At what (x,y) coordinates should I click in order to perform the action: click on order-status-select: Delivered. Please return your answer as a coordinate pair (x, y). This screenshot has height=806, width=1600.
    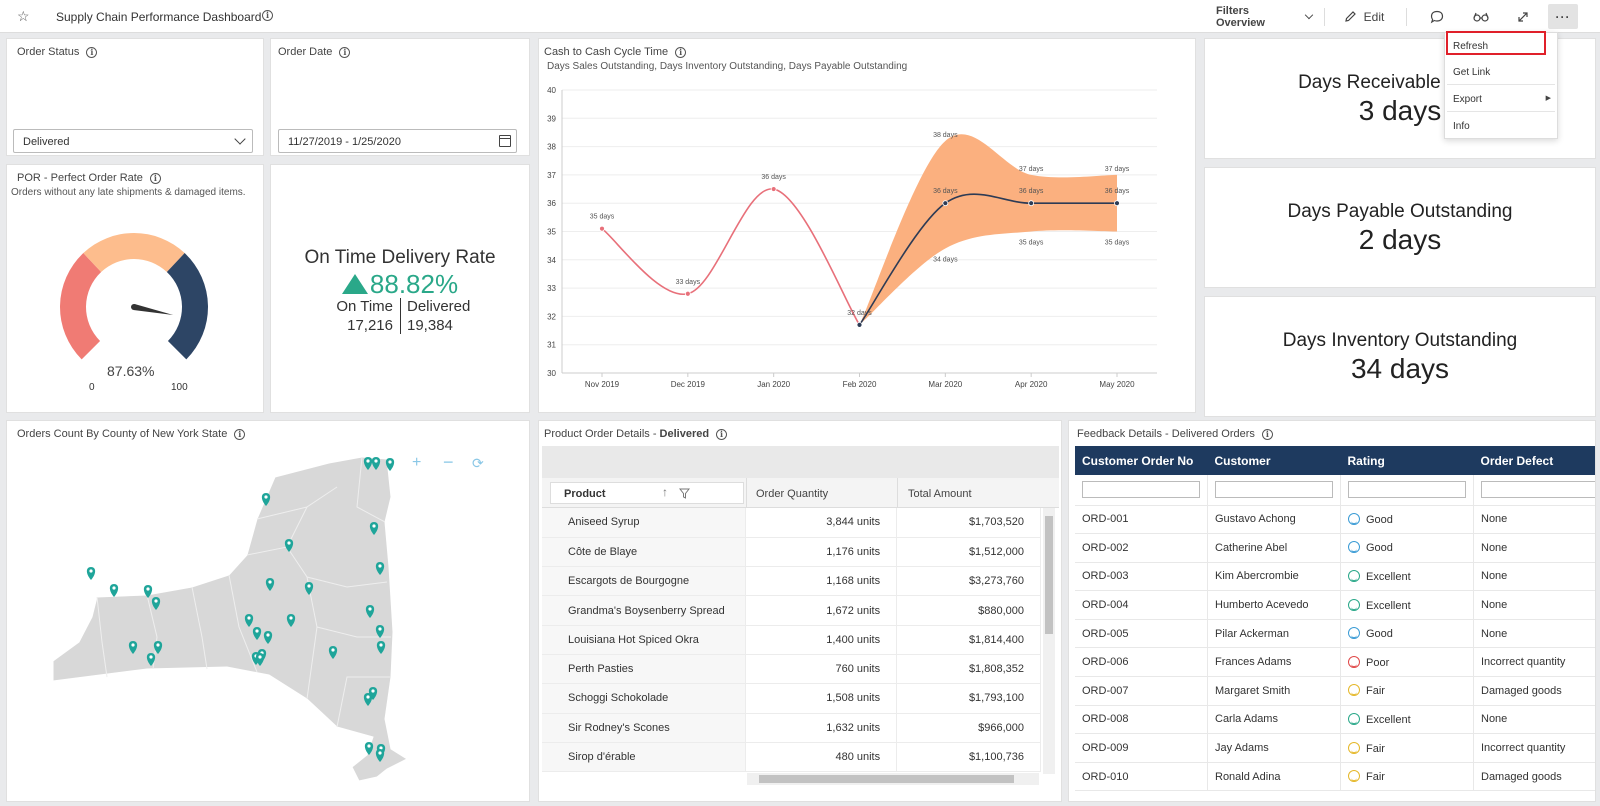
    Looking at the image, I should click on (133, 141).